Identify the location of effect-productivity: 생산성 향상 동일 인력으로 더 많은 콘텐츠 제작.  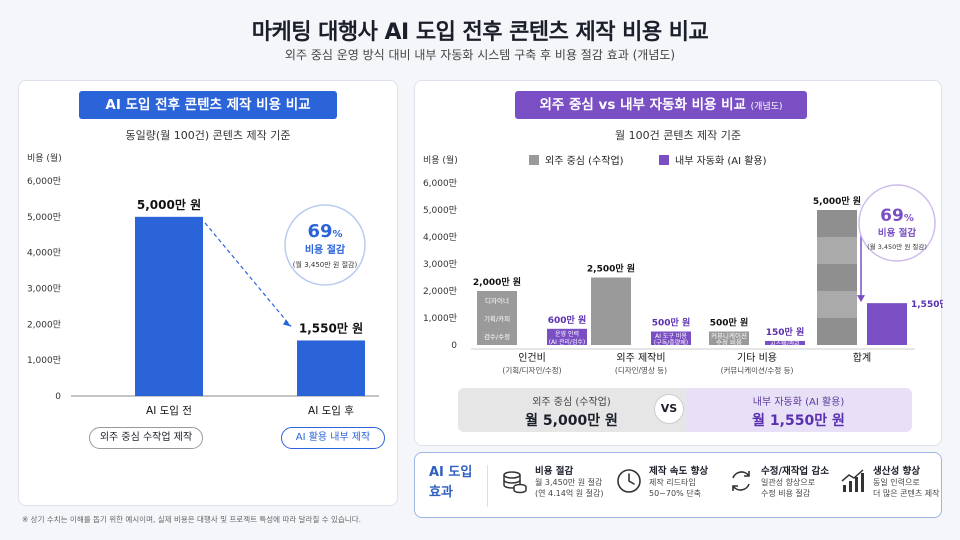
(897, 486).